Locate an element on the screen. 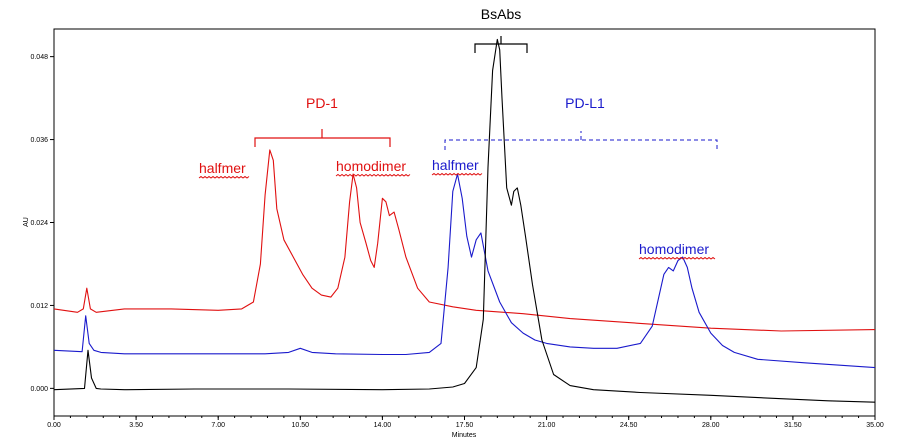 This screenshot has width=909, height=443. x-axis-label: Minutes is located at coordinates (464, 435).